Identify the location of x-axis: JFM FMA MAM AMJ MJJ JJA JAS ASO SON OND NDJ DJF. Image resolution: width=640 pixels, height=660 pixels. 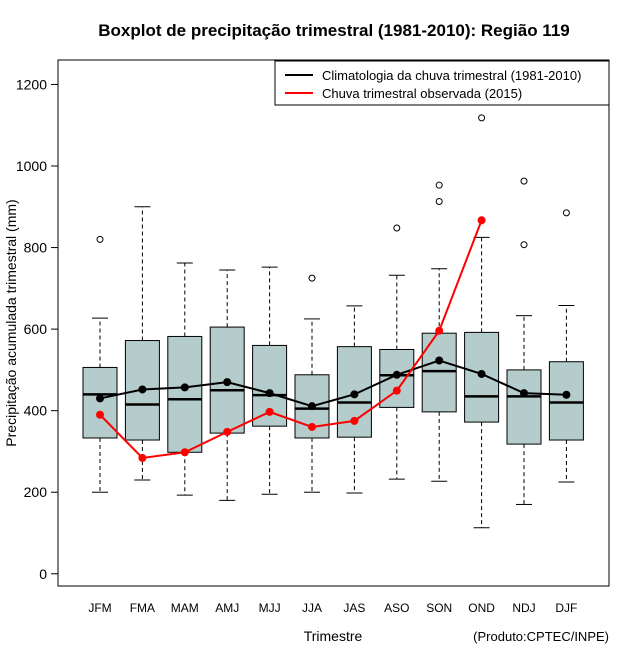
(332, 608).